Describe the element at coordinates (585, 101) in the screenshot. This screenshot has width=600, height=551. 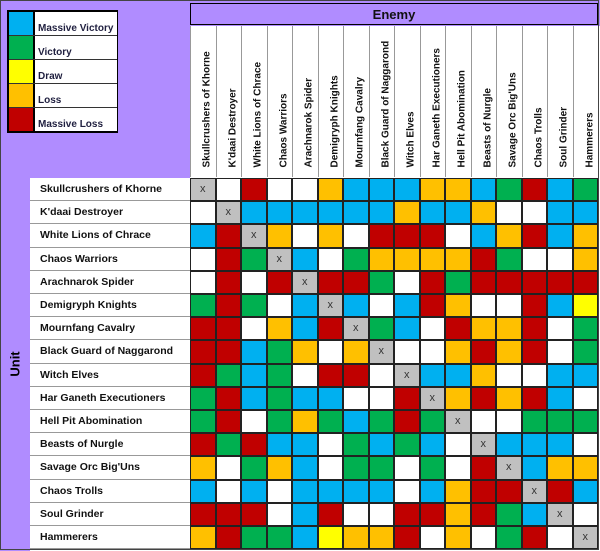
I see `column-header: Hammerers` at that location.